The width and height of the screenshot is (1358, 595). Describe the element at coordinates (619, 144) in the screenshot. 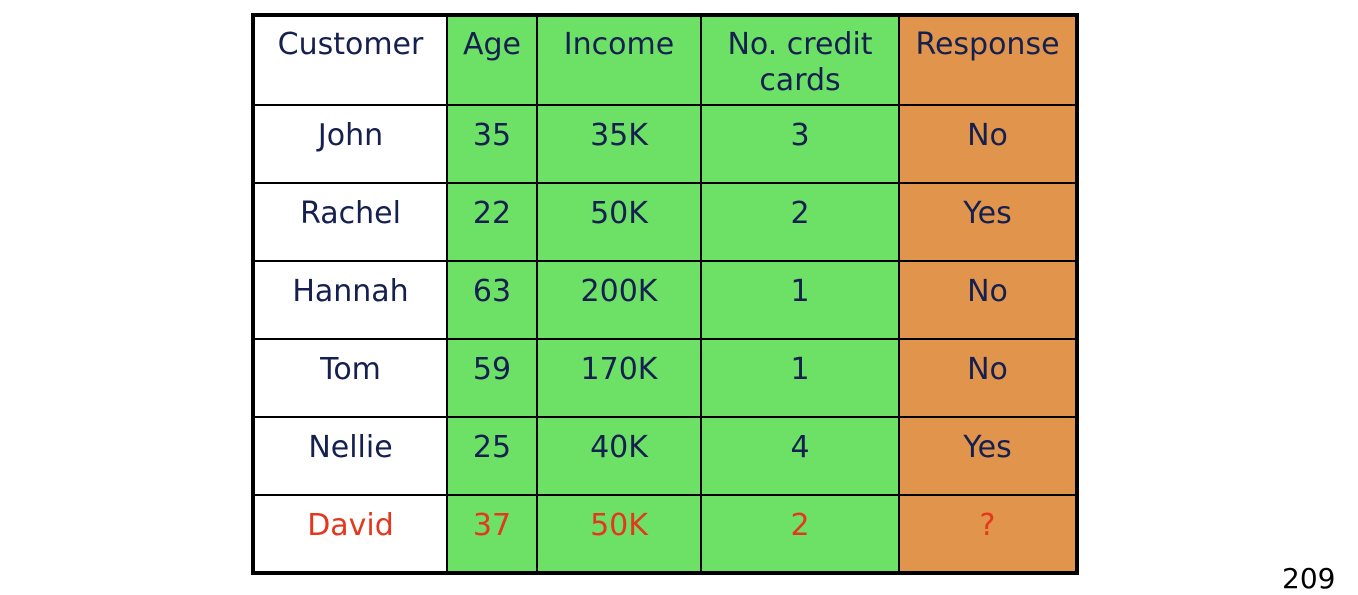

I see `cell-income: 35K` at that location.